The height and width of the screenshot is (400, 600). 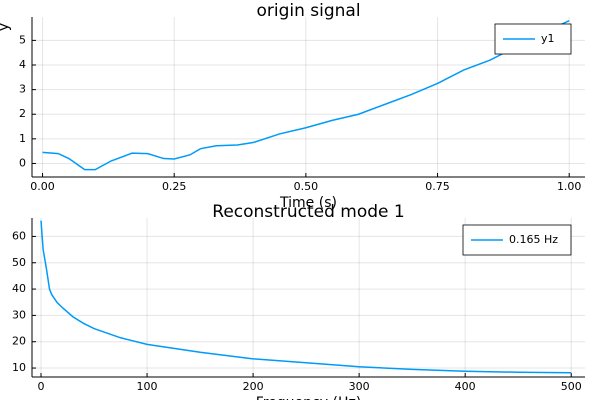 What do you see at coordinates (22, 89) in the screenshot?
I see `y-tick-label: 3` at bounding box center [22, 89].